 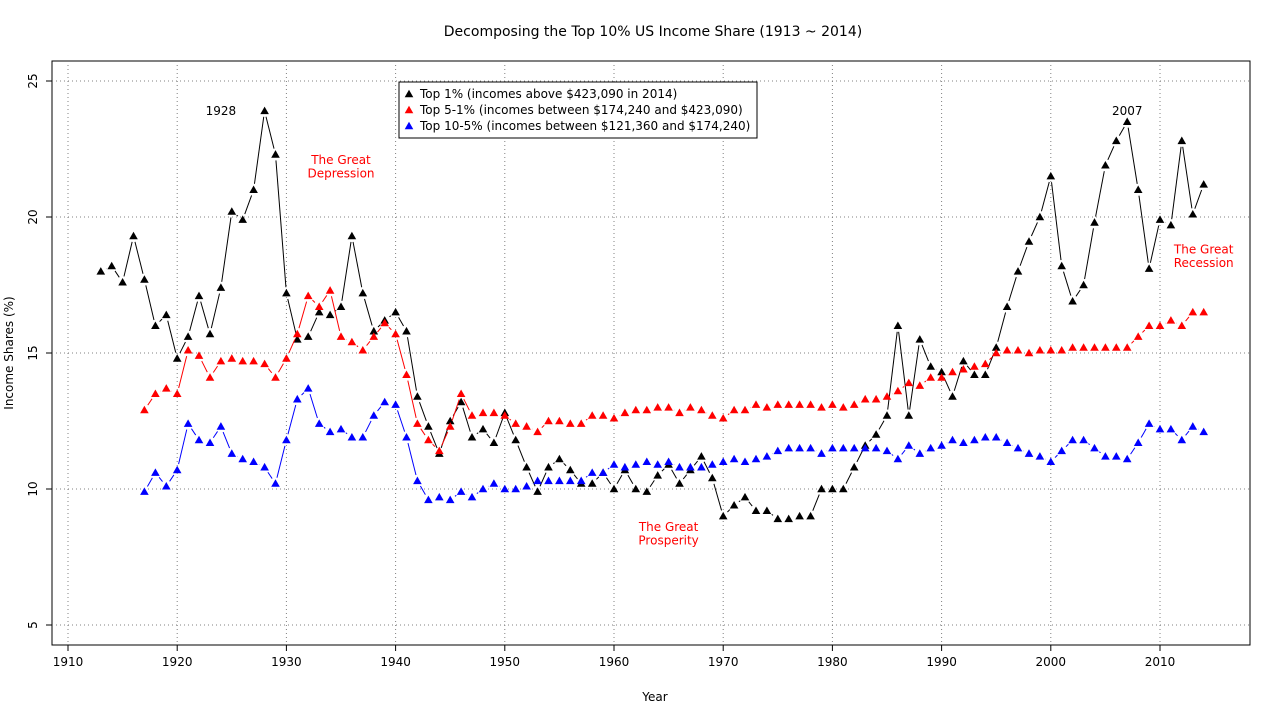 I want to click on x-tick-label: 1910, so click(x=68, y=662).